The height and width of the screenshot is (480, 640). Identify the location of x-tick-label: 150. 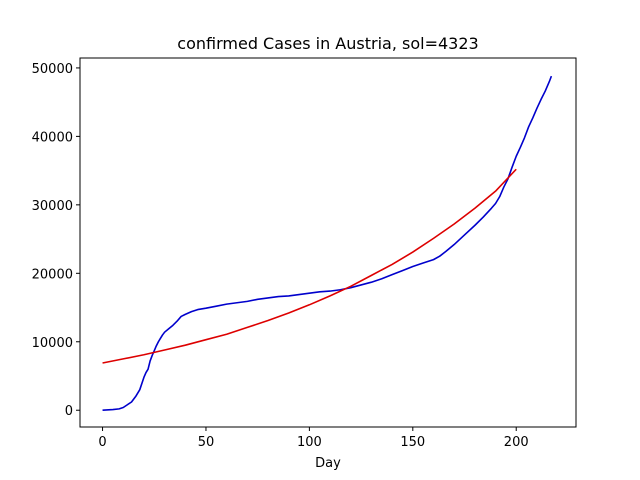
(412, 442).